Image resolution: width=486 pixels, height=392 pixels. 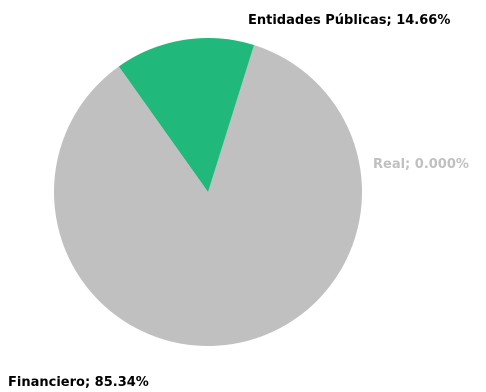 I want to click on label-entidades-publicas: Entidades Públicas; 14.66%, so click(x=349, y=20).